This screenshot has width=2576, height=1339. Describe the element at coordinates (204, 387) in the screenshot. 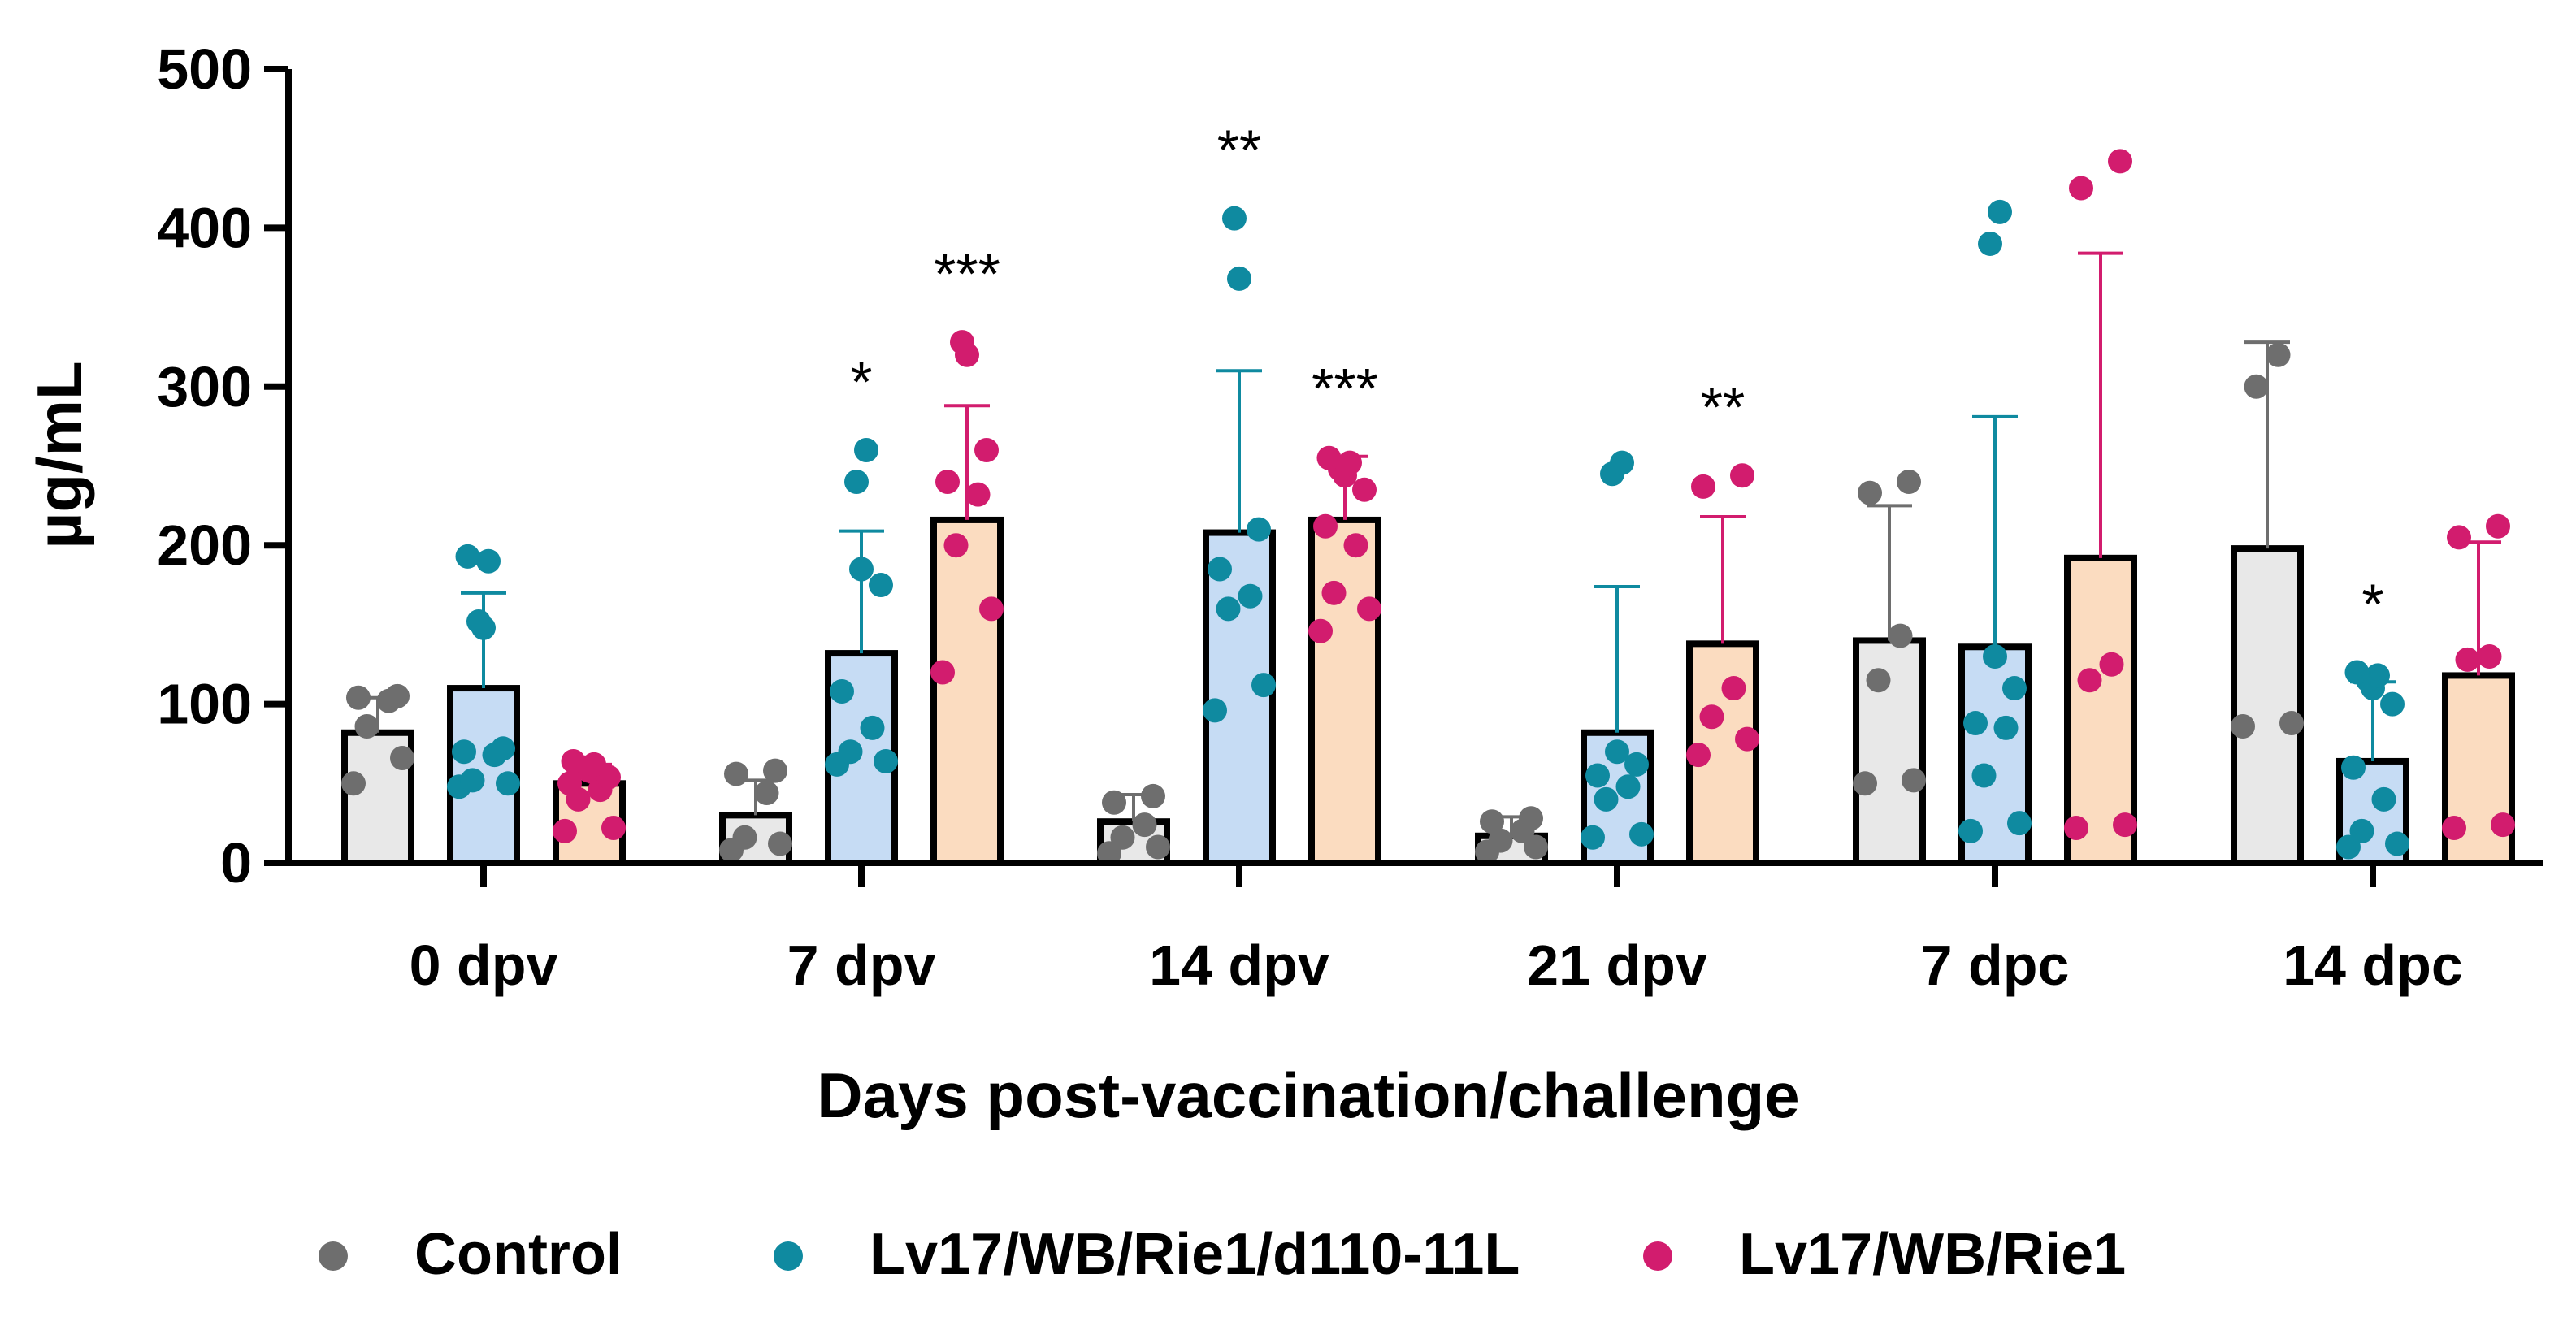

I see `y-tick-label: 300` at that location.